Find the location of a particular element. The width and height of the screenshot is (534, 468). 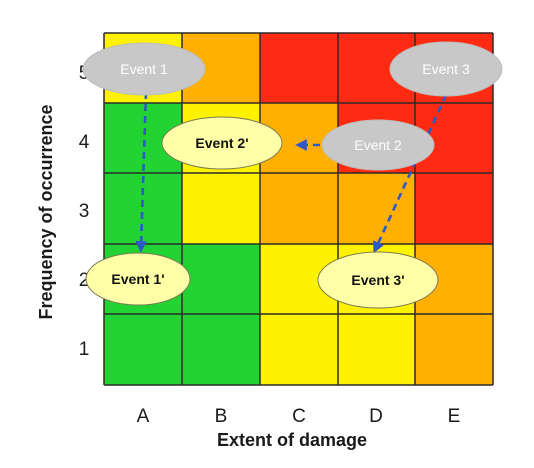

cell-b2 is located at coordinates (221, 279).